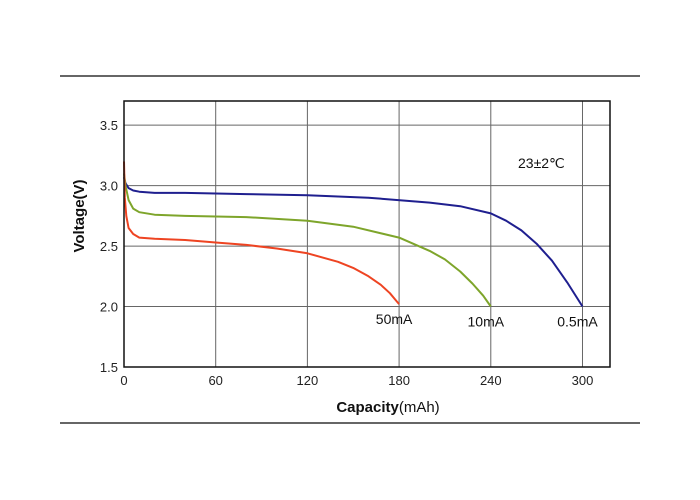  Describe the element at coordinates (109, 246) in the screenshot. I see `y-tick-label: 2.5` at that location.